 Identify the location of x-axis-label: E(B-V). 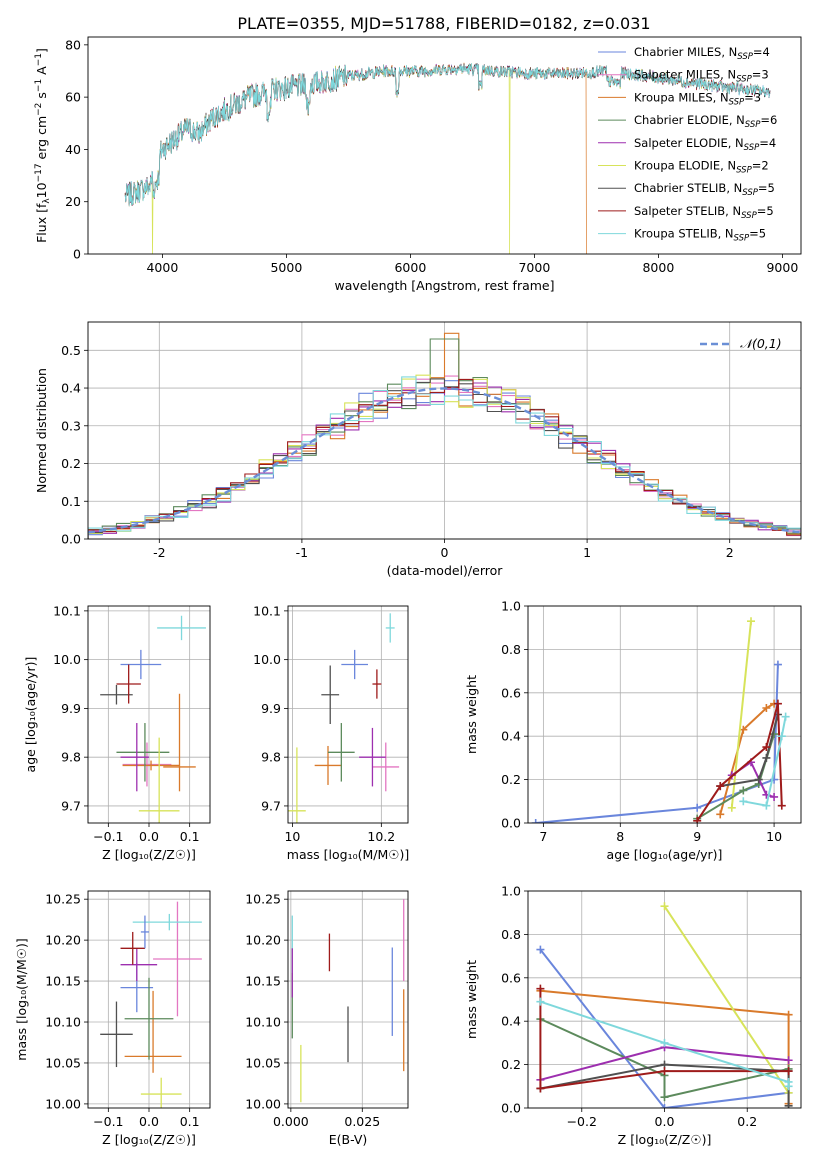
(348, 1139).